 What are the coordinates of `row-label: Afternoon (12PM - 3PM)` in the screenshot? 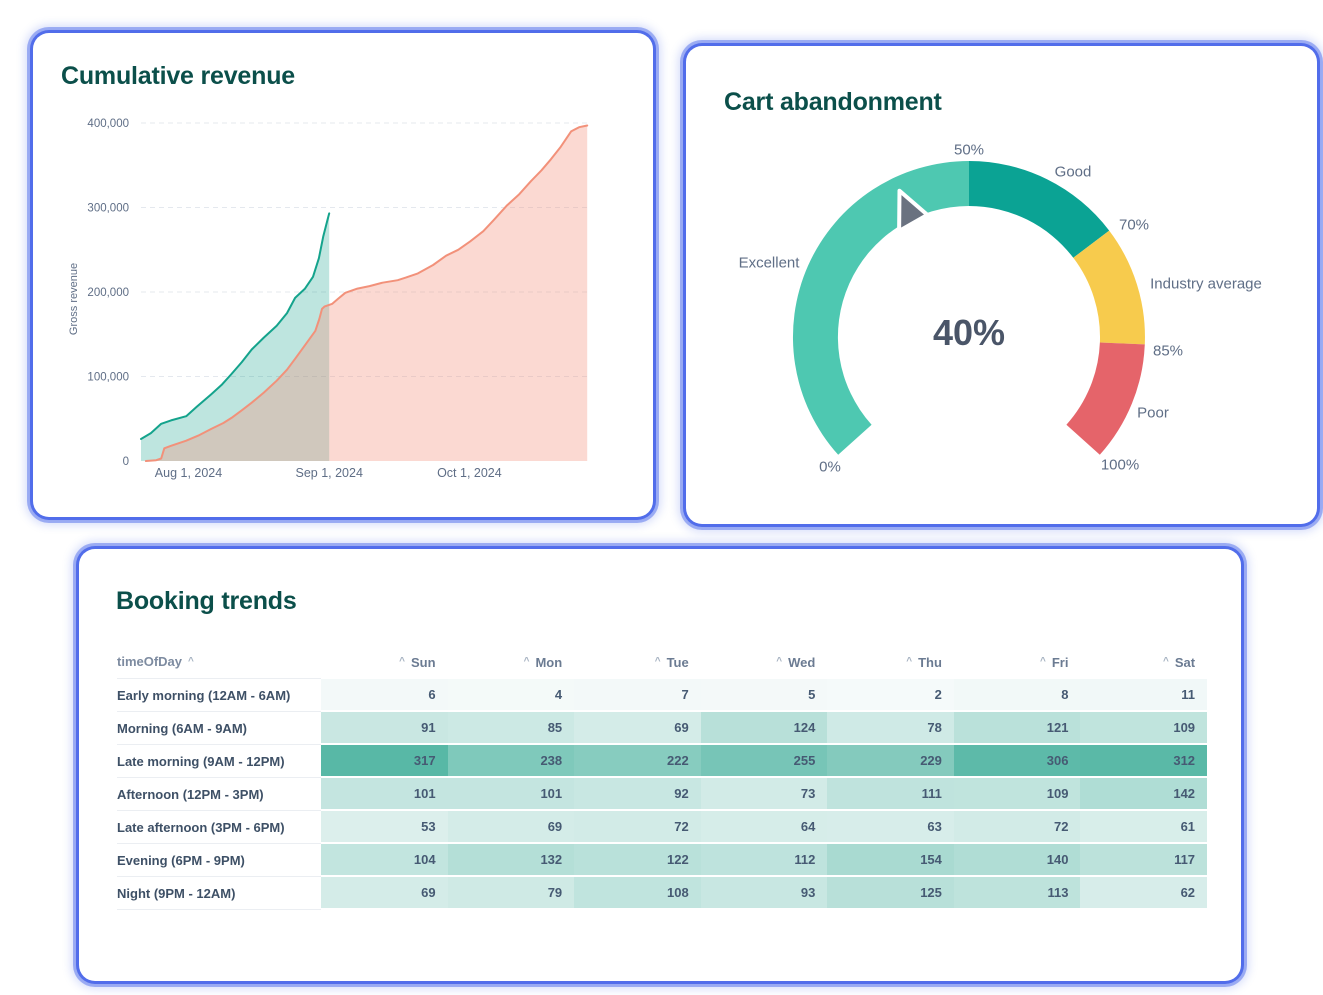 It's located at (219, 794).